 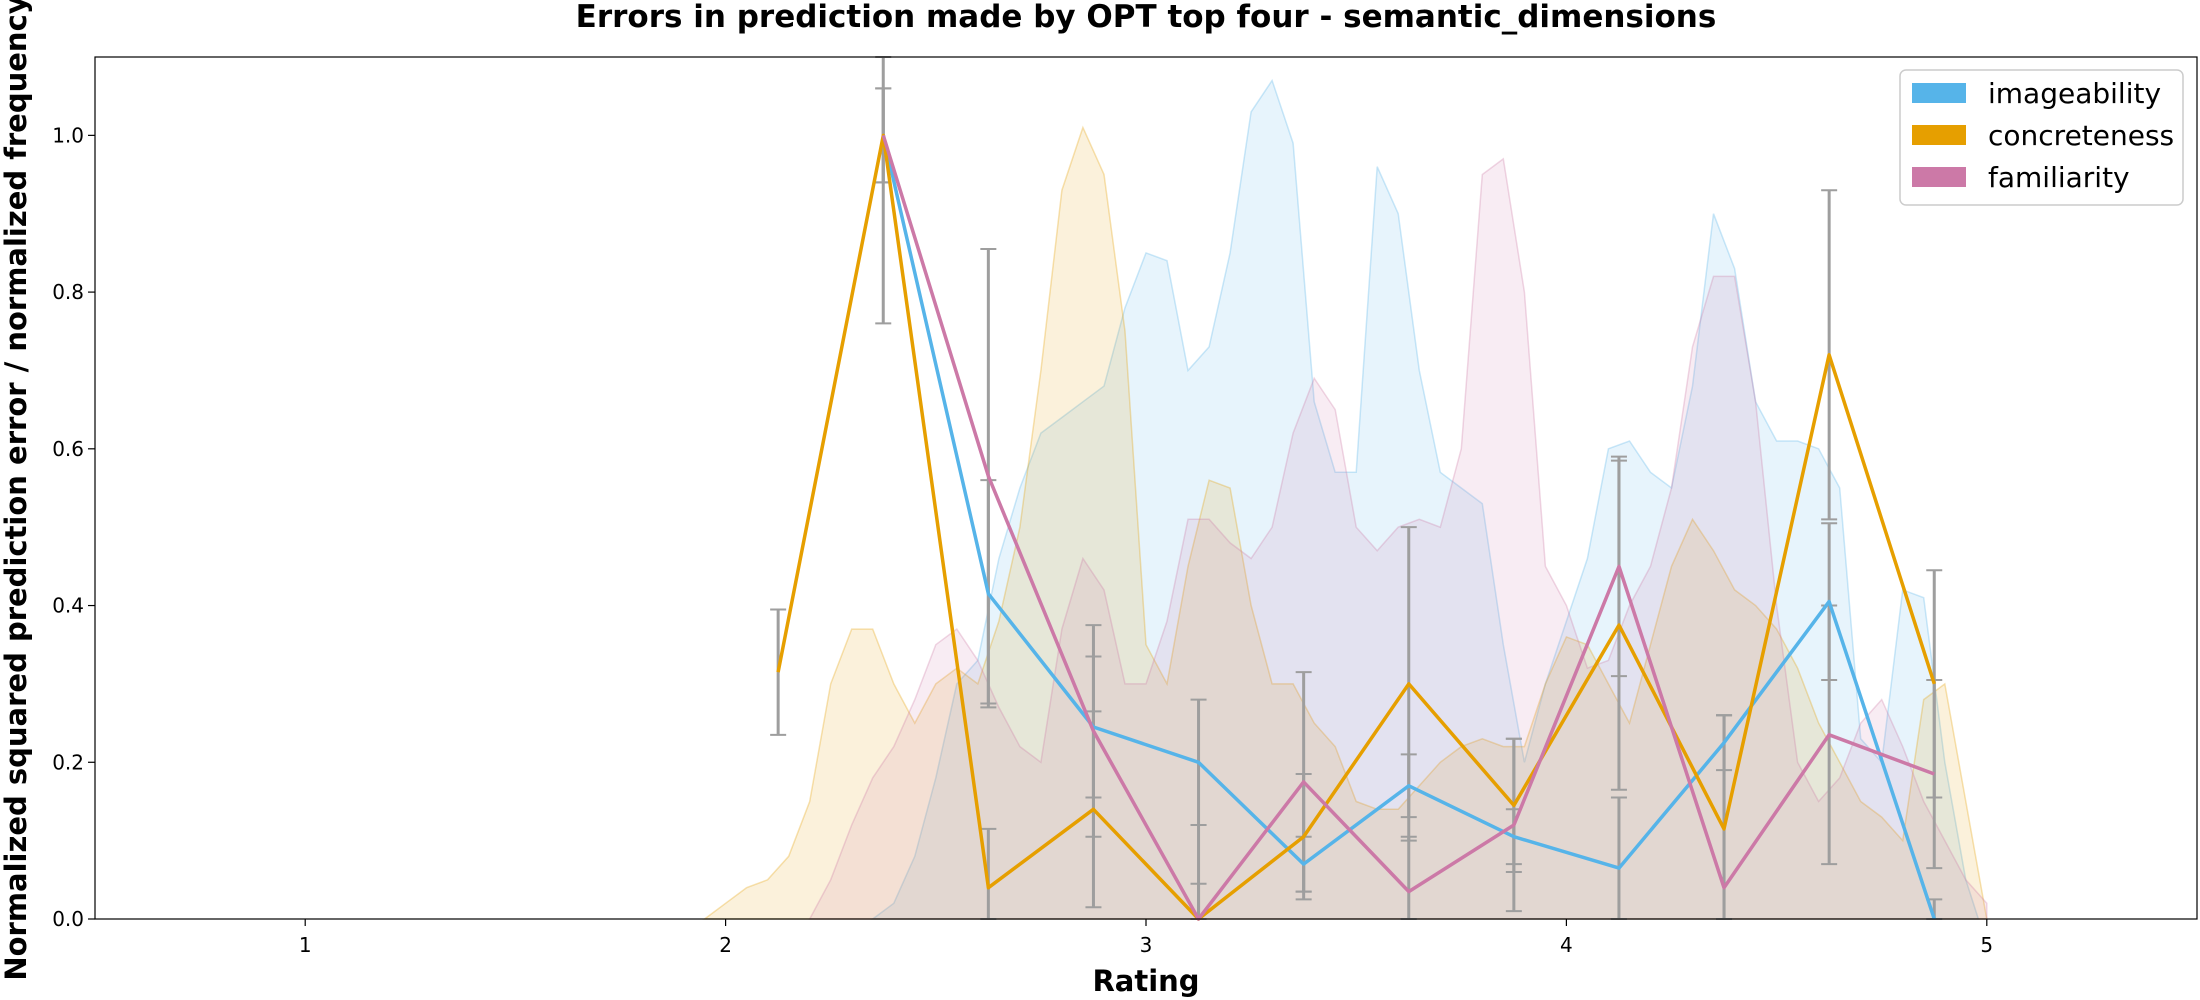 I want to click on x-axis-label: Rating, so click(x=1145, y=981).